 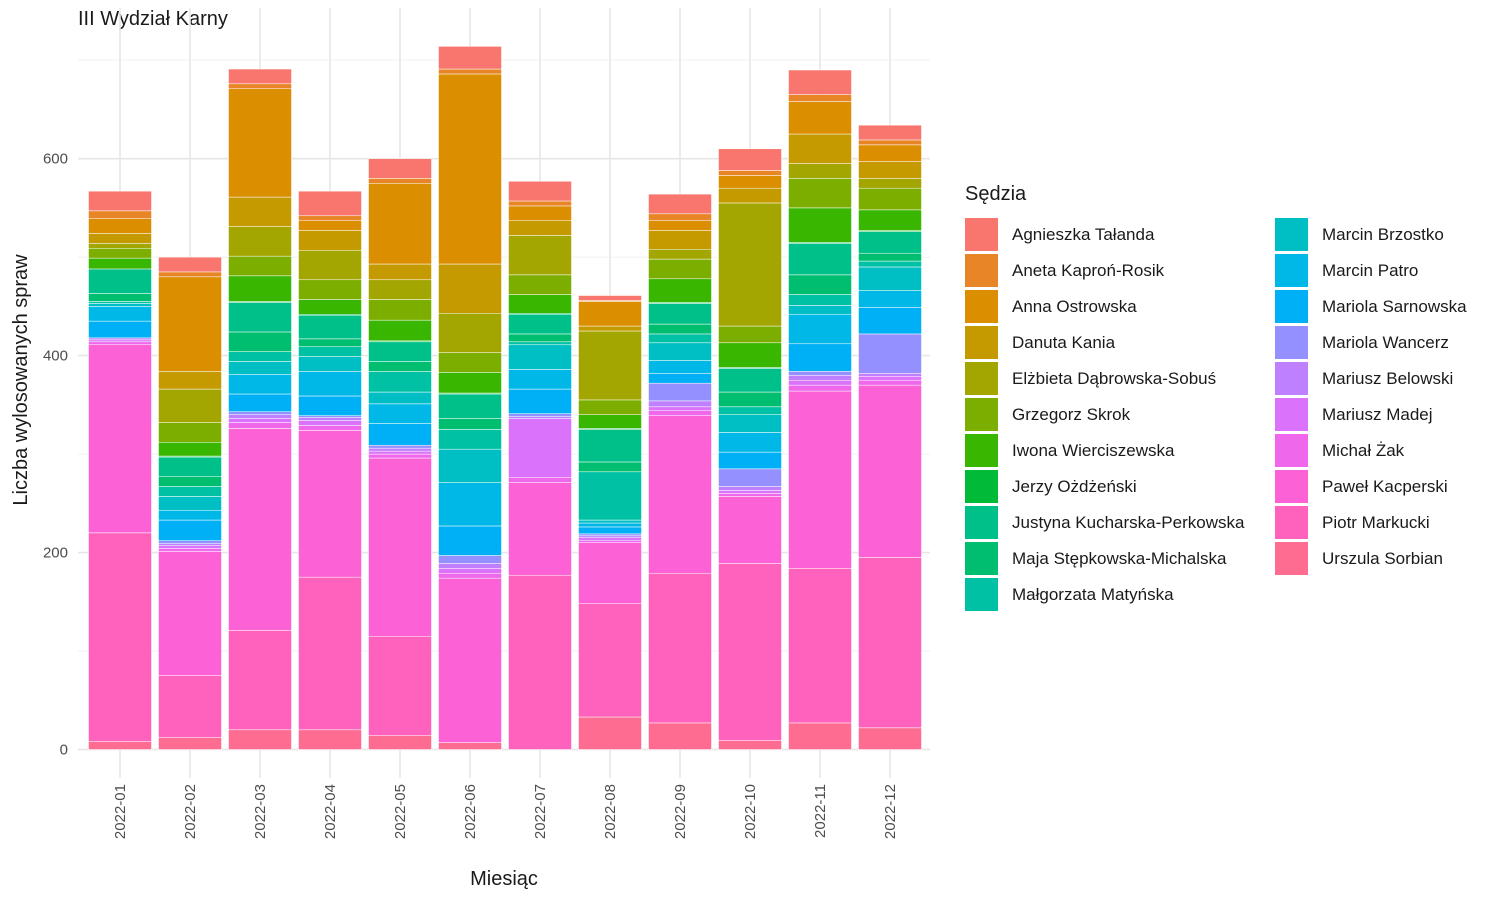 I want to click on legend-item: Iwona Wierciszewska, so click(x=1070, y=450).